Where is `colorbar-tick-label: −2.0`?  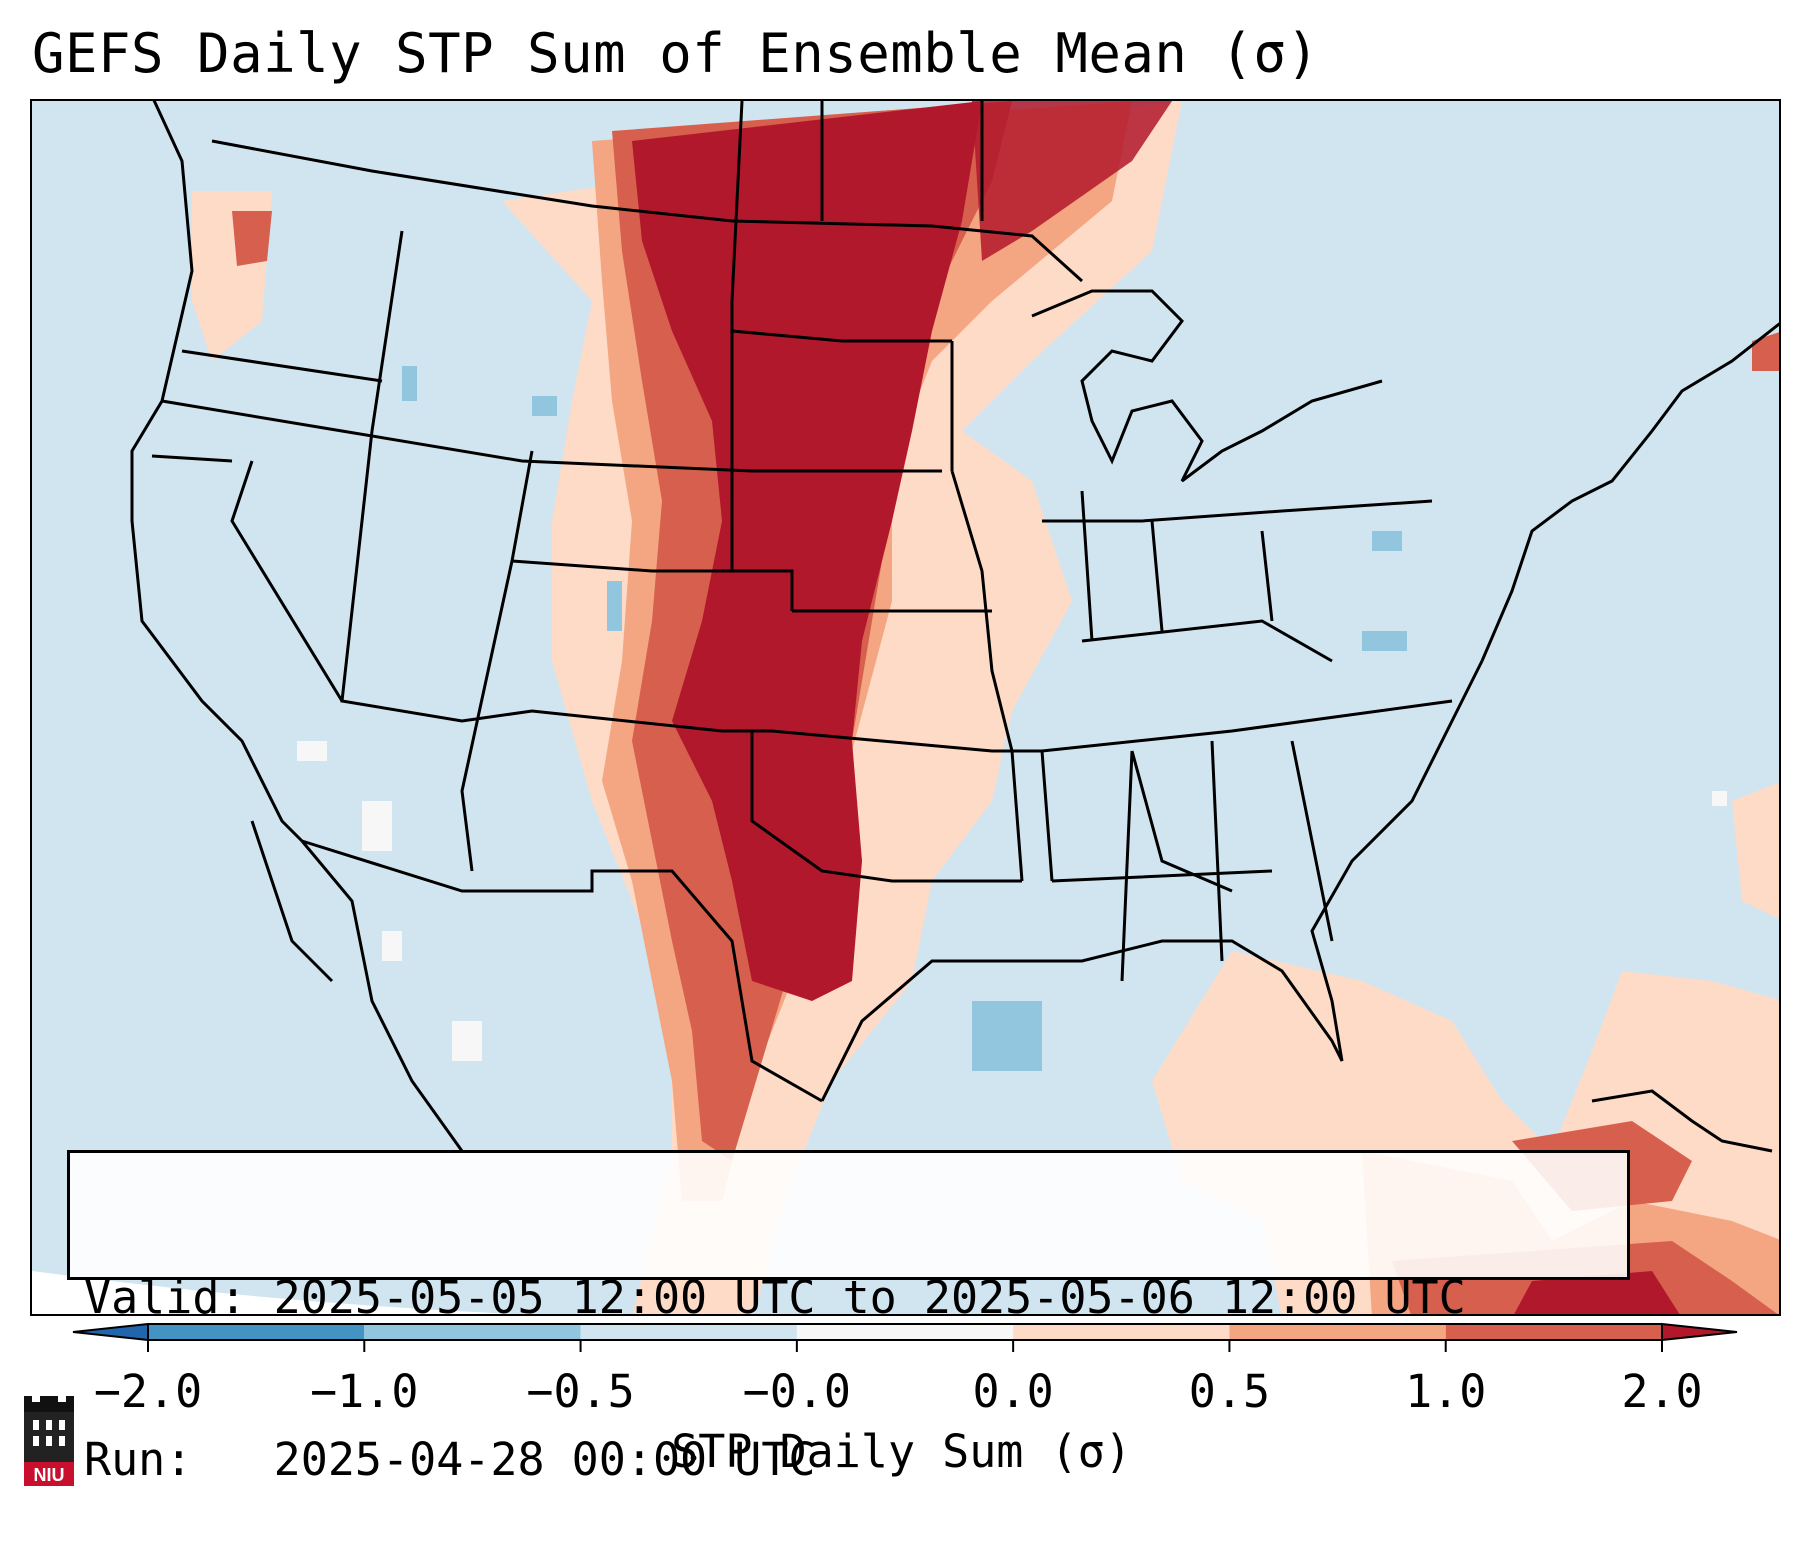
colorbar-tick-label: −2.0 is located at coordinates (148, 1391).